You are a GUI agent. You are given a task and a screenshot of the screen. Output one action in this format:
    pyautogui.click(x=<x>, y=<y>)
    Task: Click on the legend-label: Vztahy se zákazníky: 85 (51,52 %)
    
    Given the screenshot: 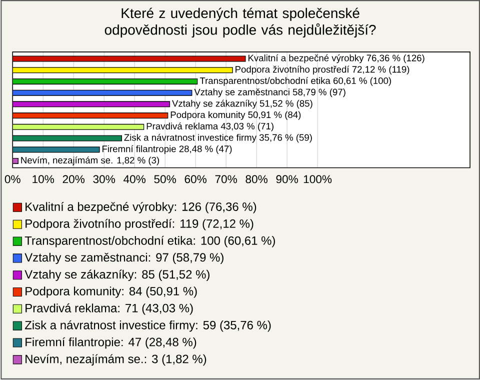 What is the action you would take?
    pyautogui.click(x=117, y=276)
    